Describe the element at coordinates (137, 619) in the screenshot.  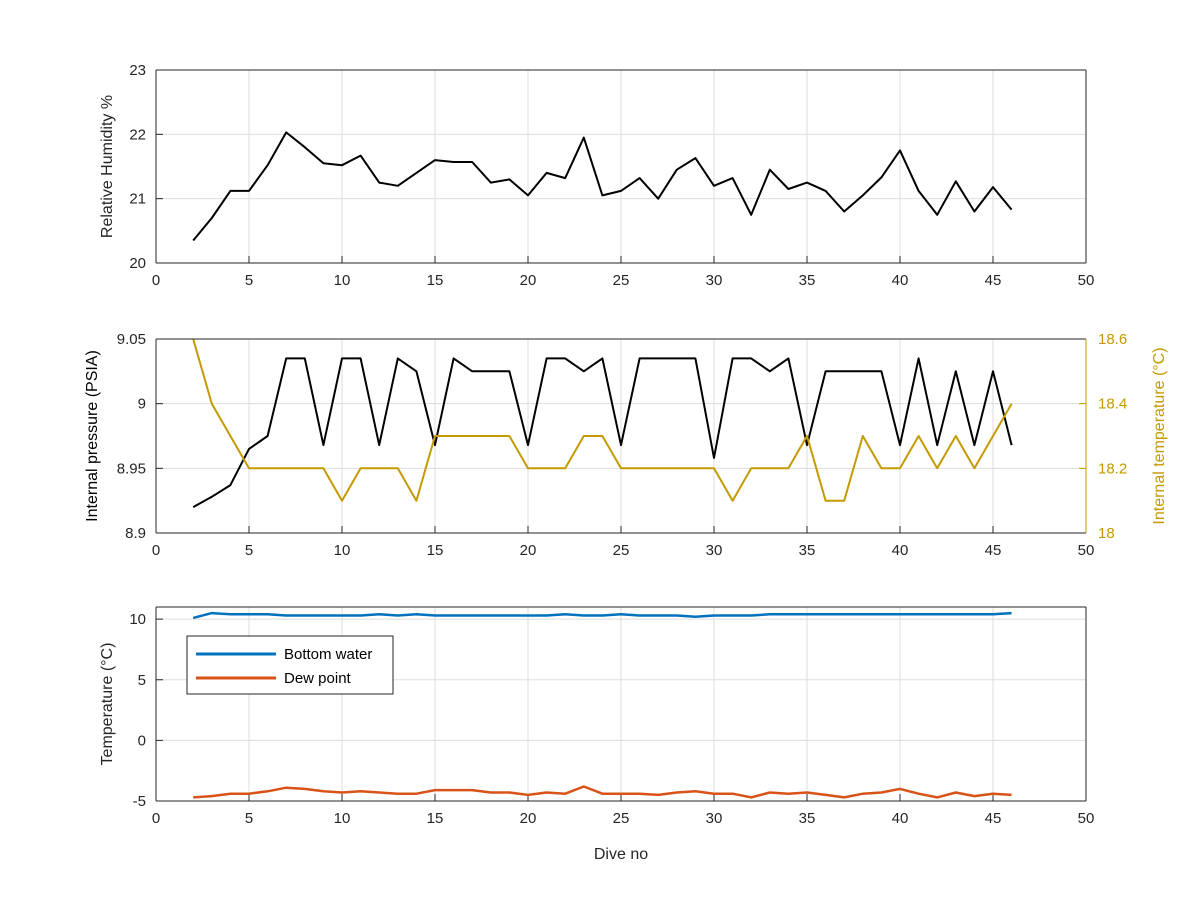
I see `y-tick-label: 10` at that location.